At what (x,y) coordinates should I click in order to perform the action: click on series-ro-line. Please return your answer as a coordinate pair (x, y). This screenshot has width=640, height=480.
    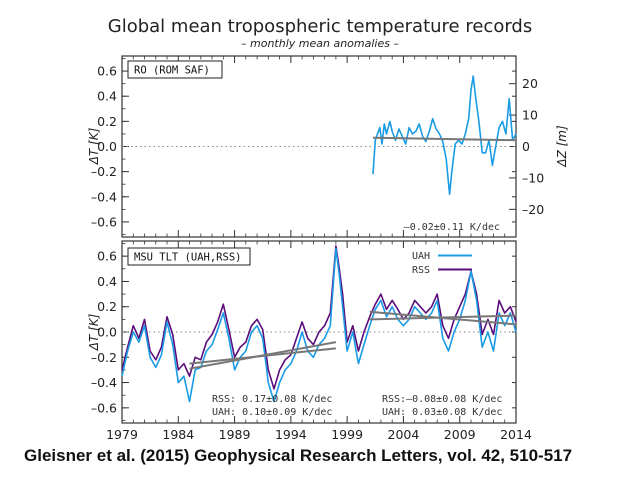
    Looking at the image, I should click on (444, 135).